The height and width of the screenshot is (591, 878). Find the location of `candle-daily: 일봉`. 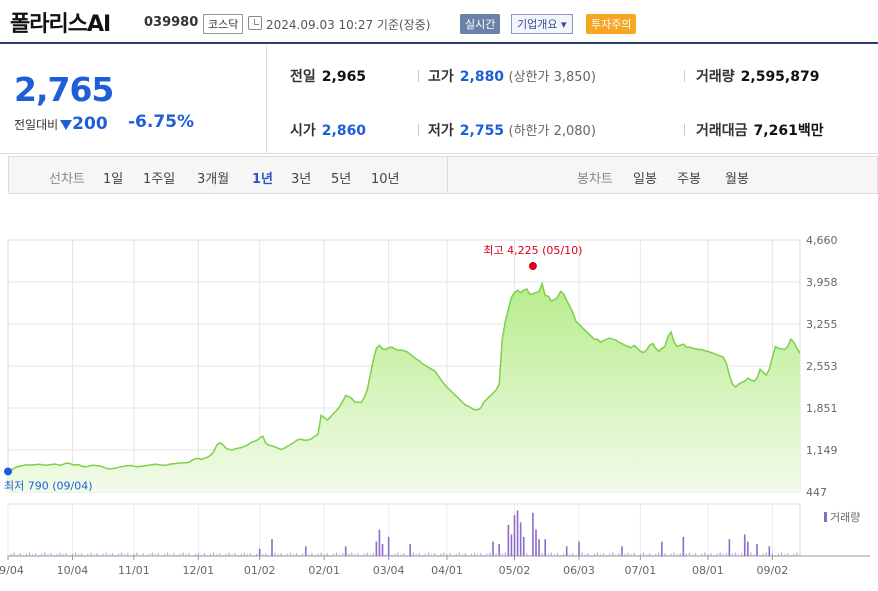

candle-daily: 일봉 is located at coordinates (645, 179).